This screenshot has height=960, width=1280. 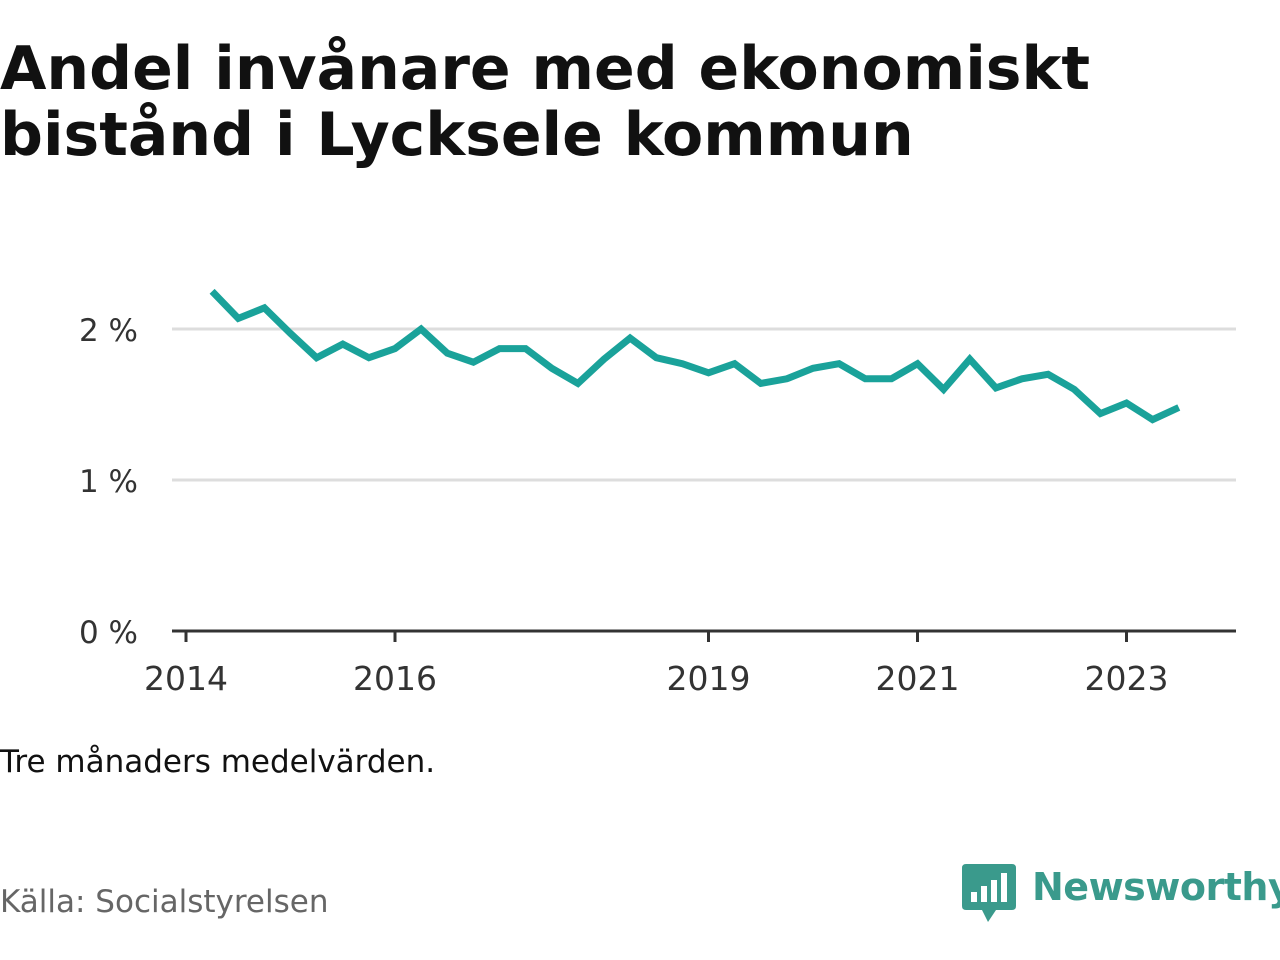 What do you see at coordinates (695, 356) in the screenshot?
I see `series-line` at bounding box center [695, 356].